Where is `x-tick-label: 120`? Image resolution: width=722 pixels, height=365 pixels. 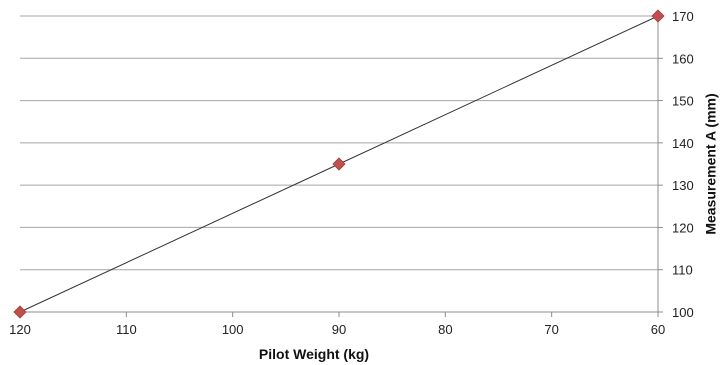 x-tick-label: 120 is located at coordinates (20, 329).